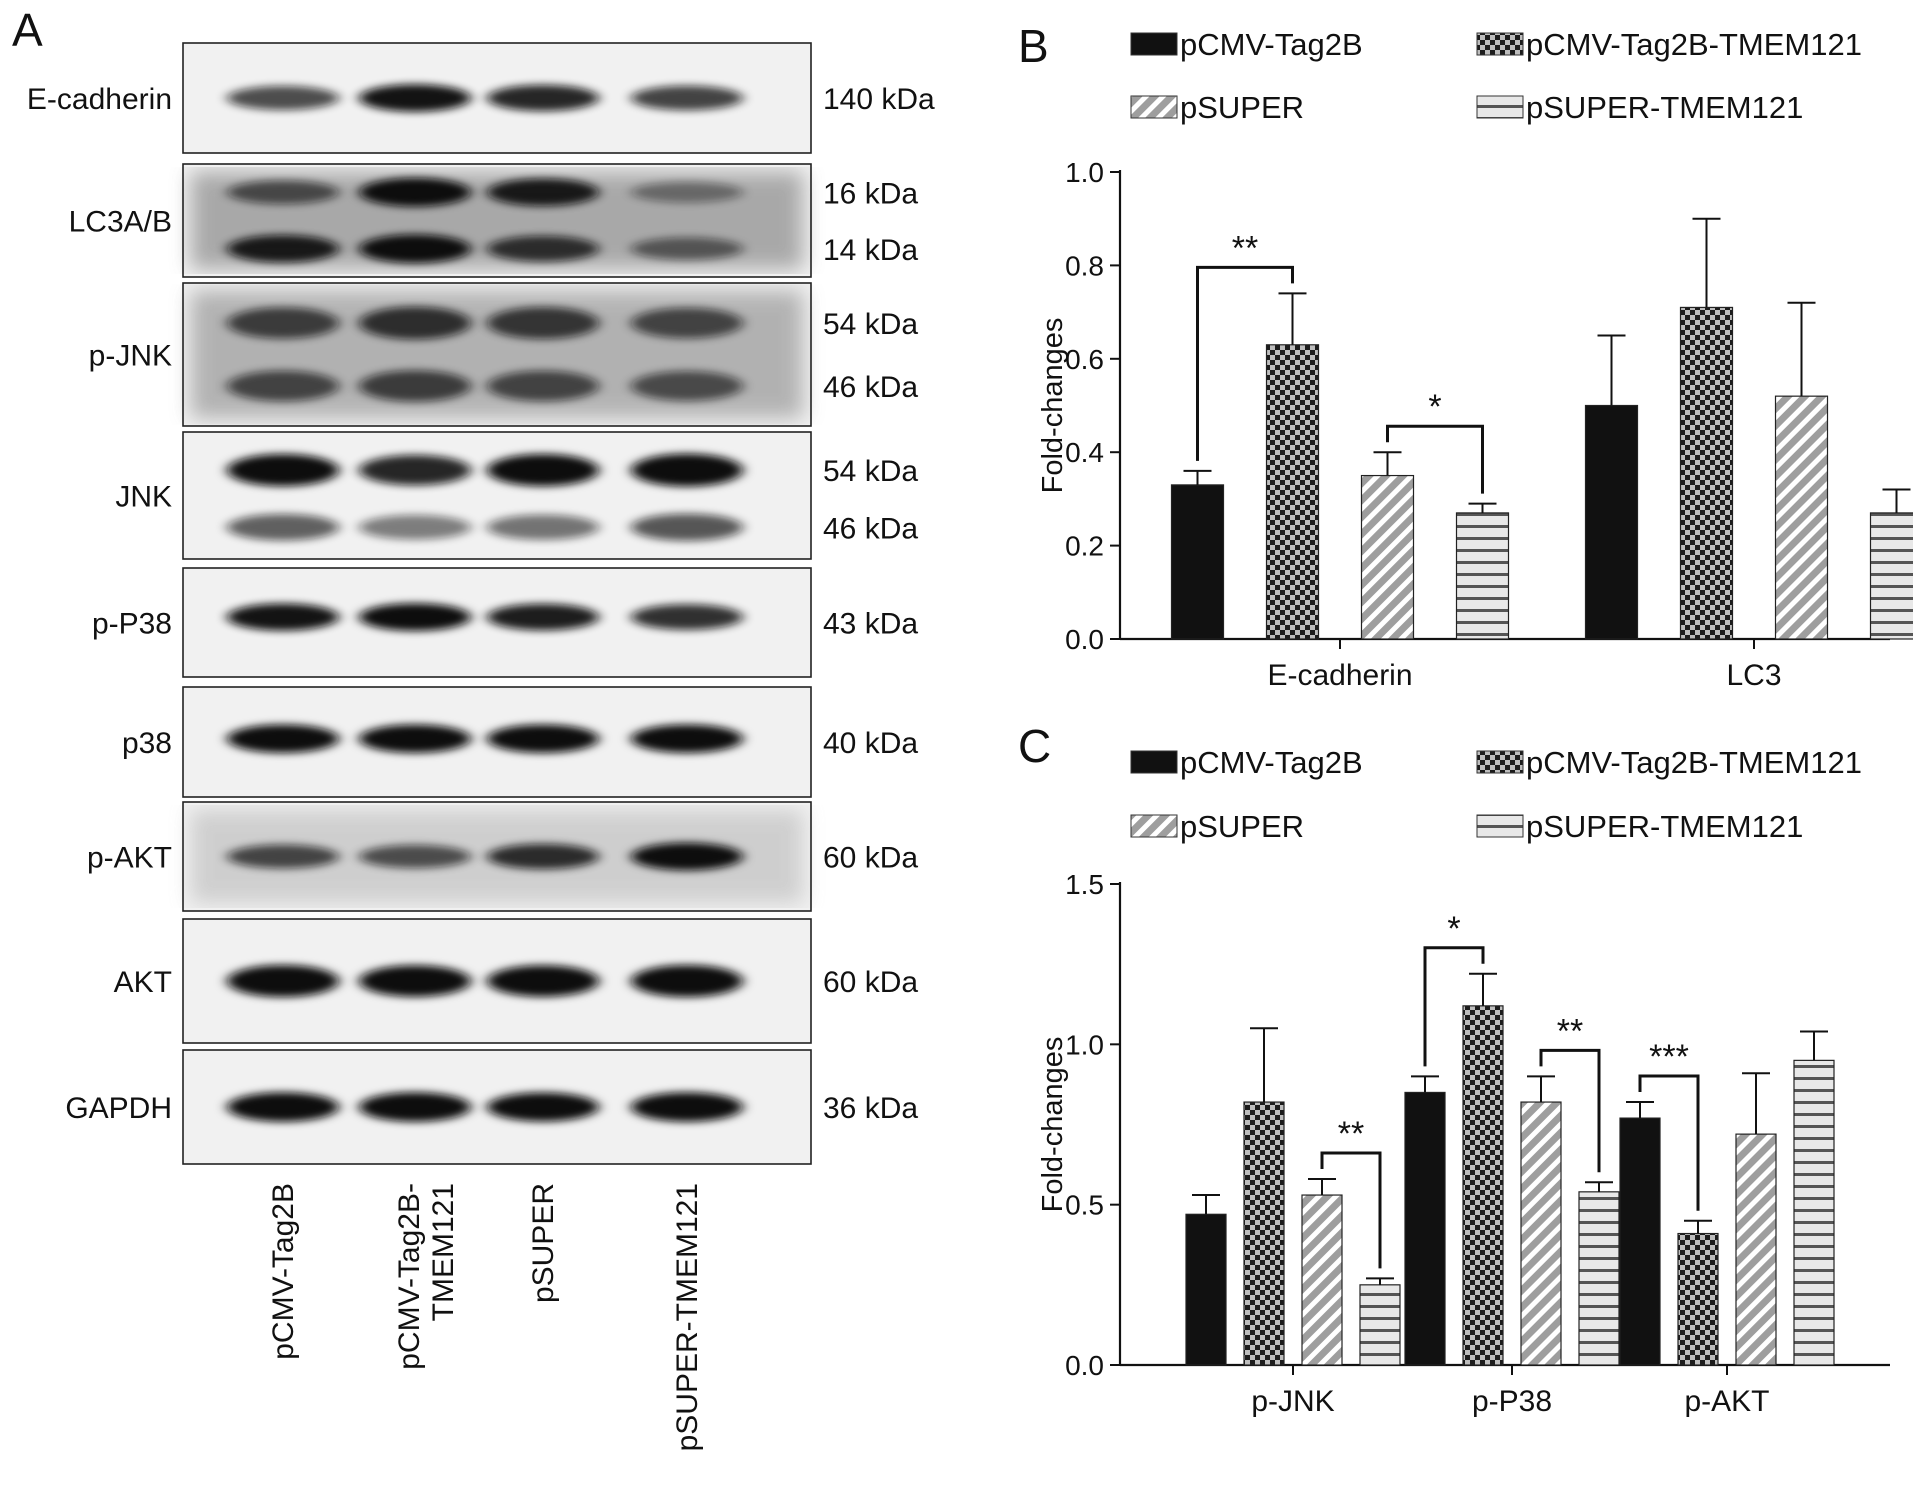 The image size is (1913, 1493). I want to click on y-tick-label: 0.8, so click(1084, 265).